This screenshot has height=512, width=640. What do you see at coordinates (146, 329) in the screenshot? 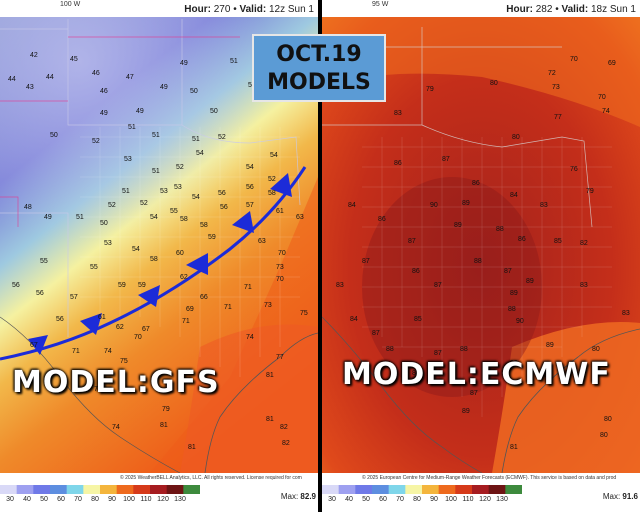
I see `gfs-temp-value: 67` at bounding box center [146, 329].